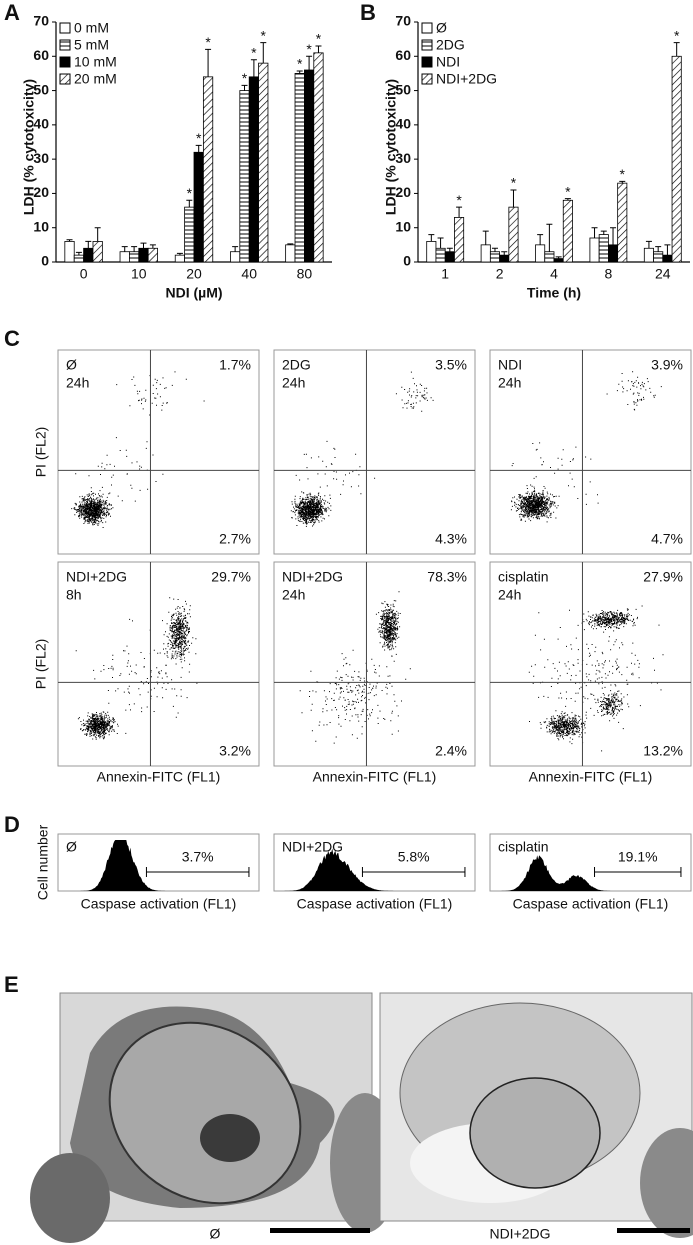  Describe the element at coordinates (403, 158) in the screenshot. I see `y-tick-label: 30` at that location.